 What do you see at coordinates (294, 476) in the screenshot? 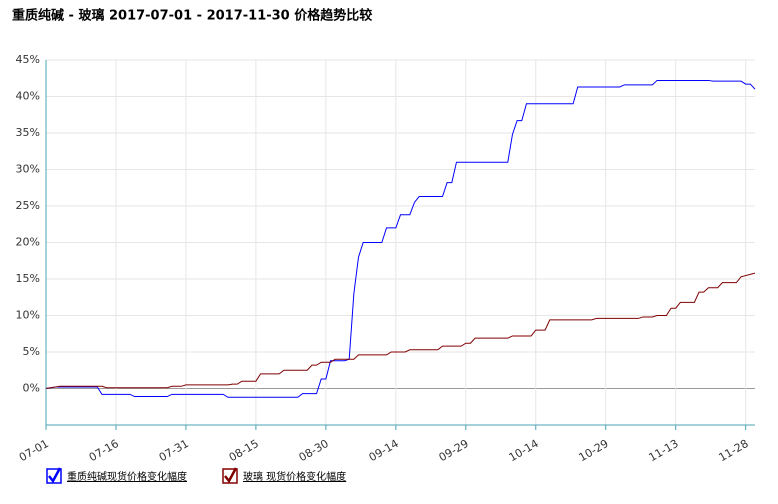
I see `legend-label: 玻璃 现货价格变化幅度` at bounding box center [294, 476].